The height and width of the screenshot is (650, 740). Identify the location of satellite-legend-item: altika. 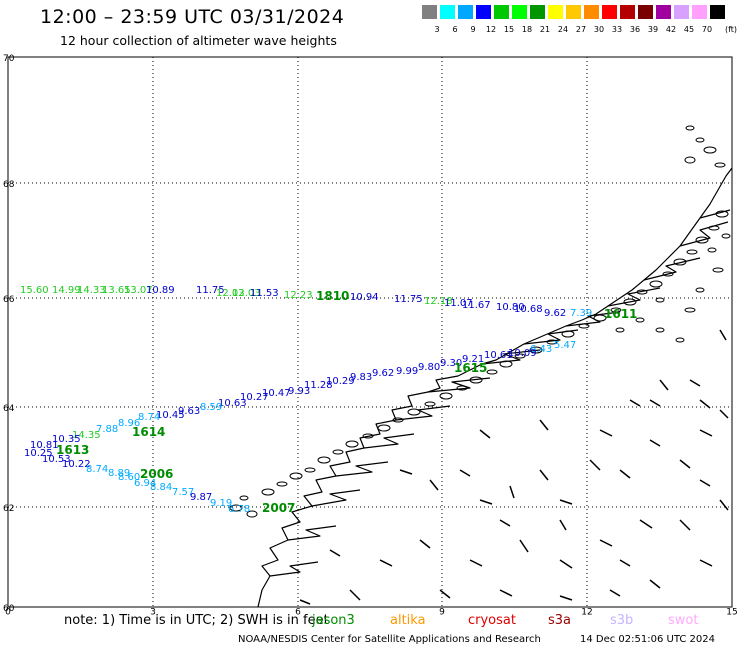
(408, 620).